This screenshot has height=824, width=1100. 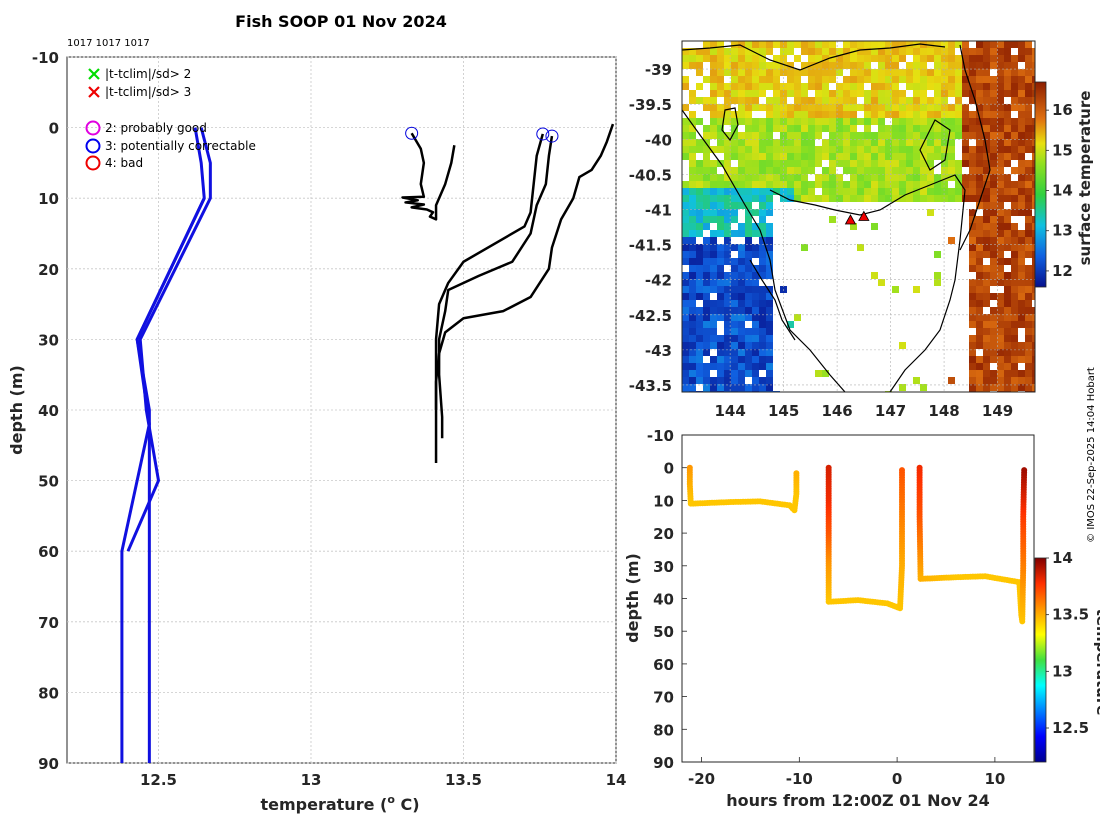 What do you see at coordinates (552, 136) in the screenshot?
I see `profile-3-flag-marker` at bounding box center [552, 136].